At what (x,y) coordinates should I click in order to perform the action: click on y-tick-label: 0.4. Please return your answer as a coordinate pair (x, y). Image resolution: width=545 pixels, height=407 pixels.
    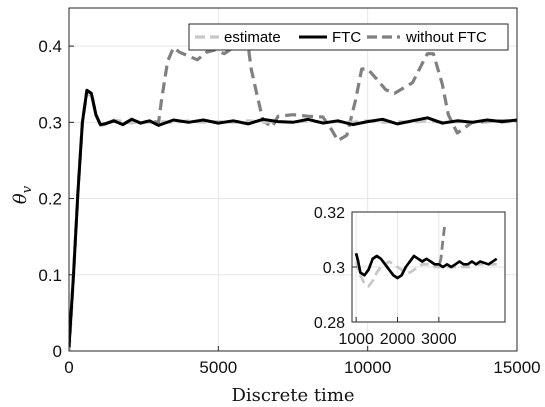
    Looking at the image, I should click on (50, 46).